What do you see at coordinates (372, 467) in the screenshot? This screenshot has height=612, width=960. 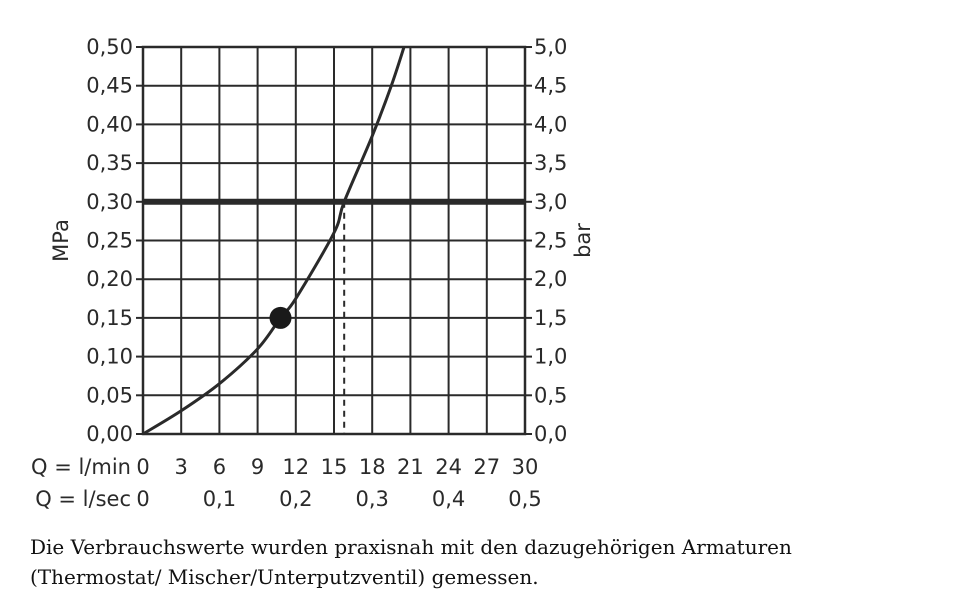 I see `x-primary-tick-label: 18` at bounding box center [372, 467].